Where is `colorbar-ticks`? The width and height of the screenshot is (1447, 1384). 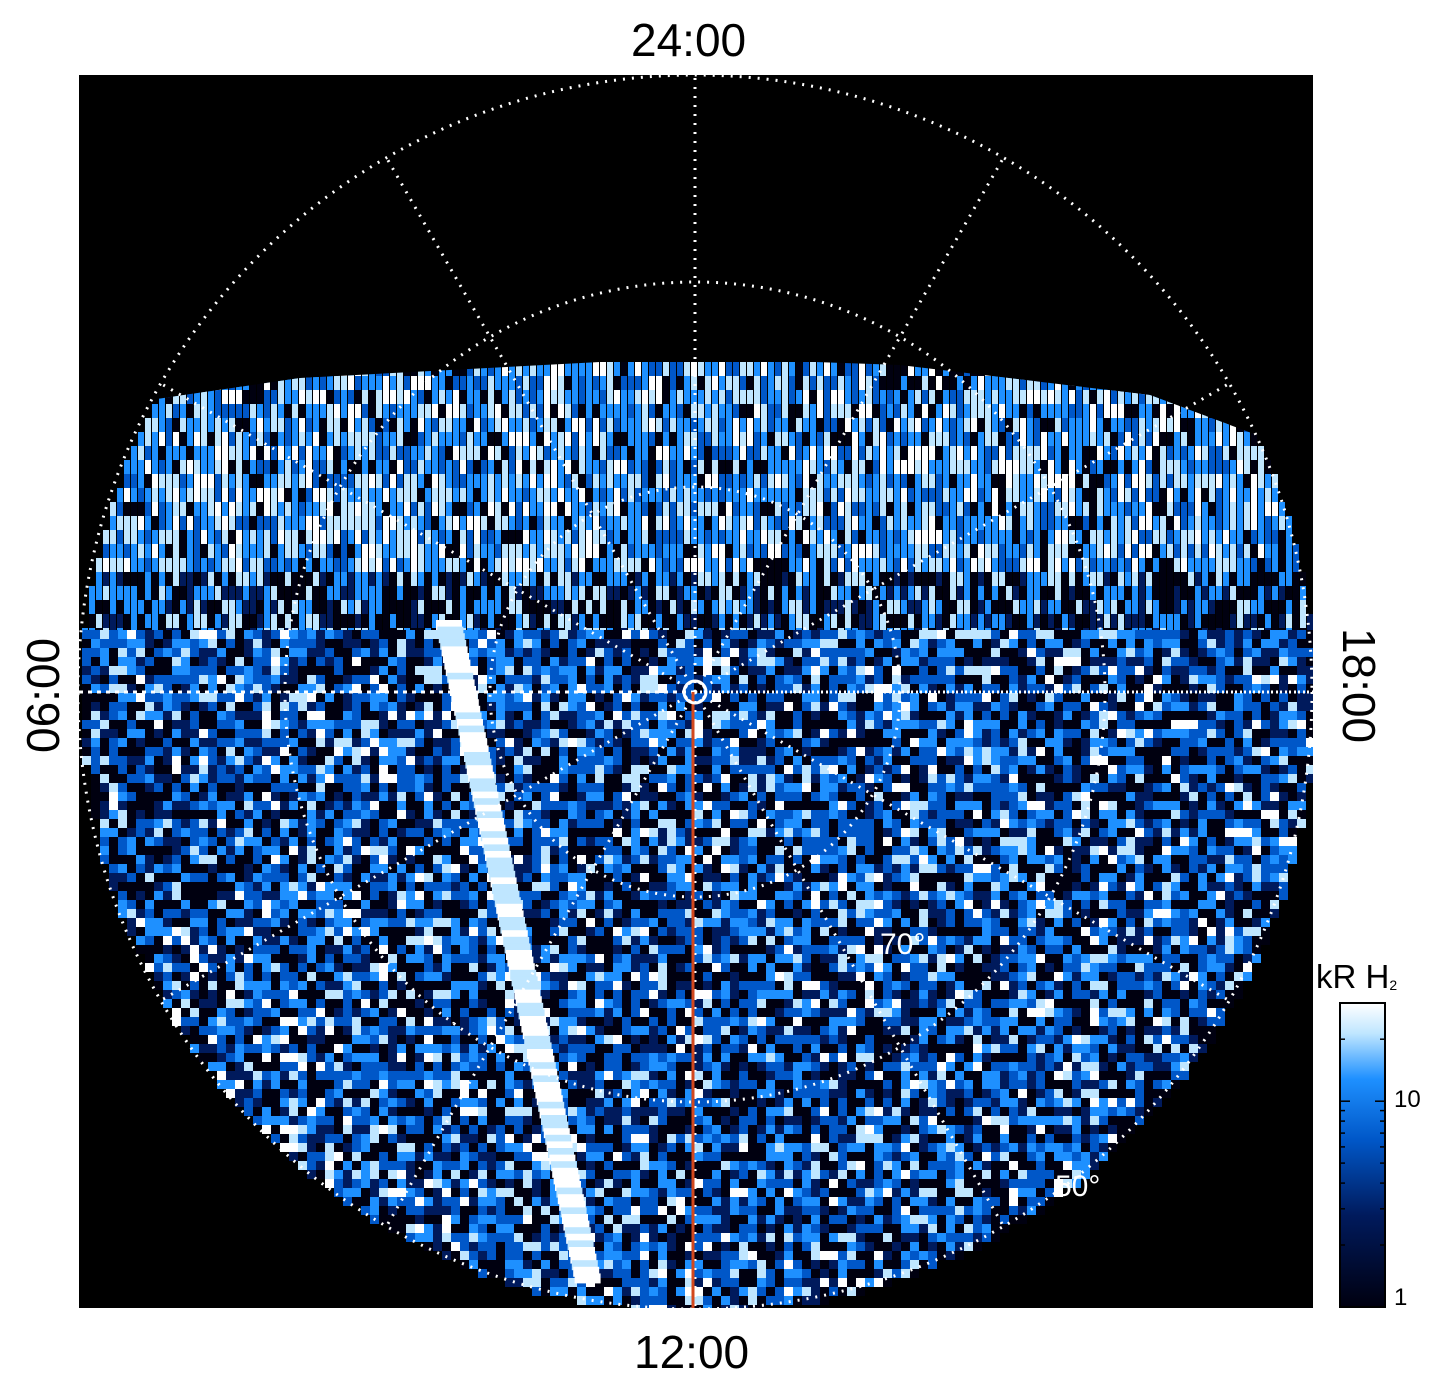 colorbar-ticks is located at coordinates (1362, 1155).